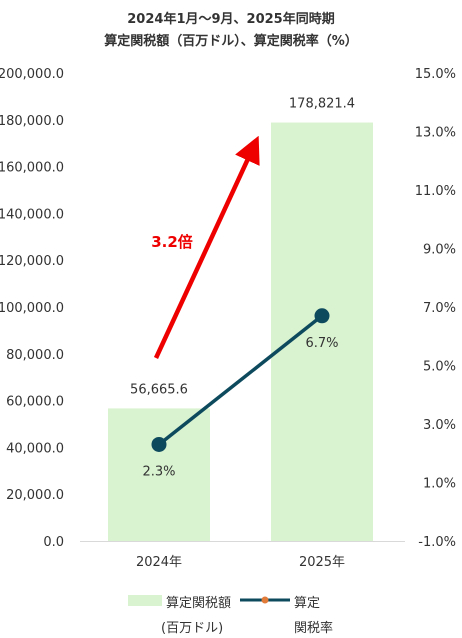 Image resolution: width=462 pixels, height=638 pixels. Describe the element at coordinates (322, 104) in the screenshot. I see `bar-data-label: 178,821.4` at that location.